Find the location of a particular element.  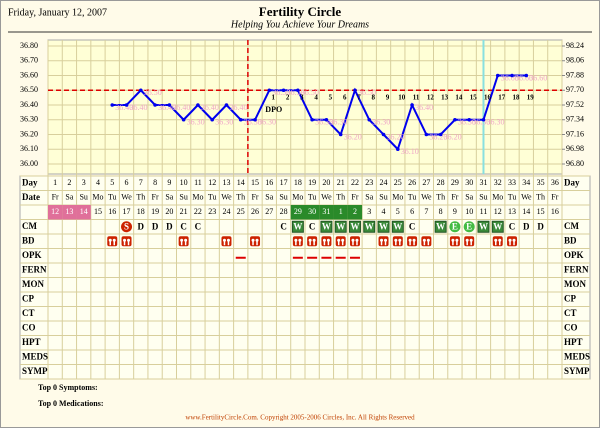

dpo-number: 14 is located at coordinates (459, 98).